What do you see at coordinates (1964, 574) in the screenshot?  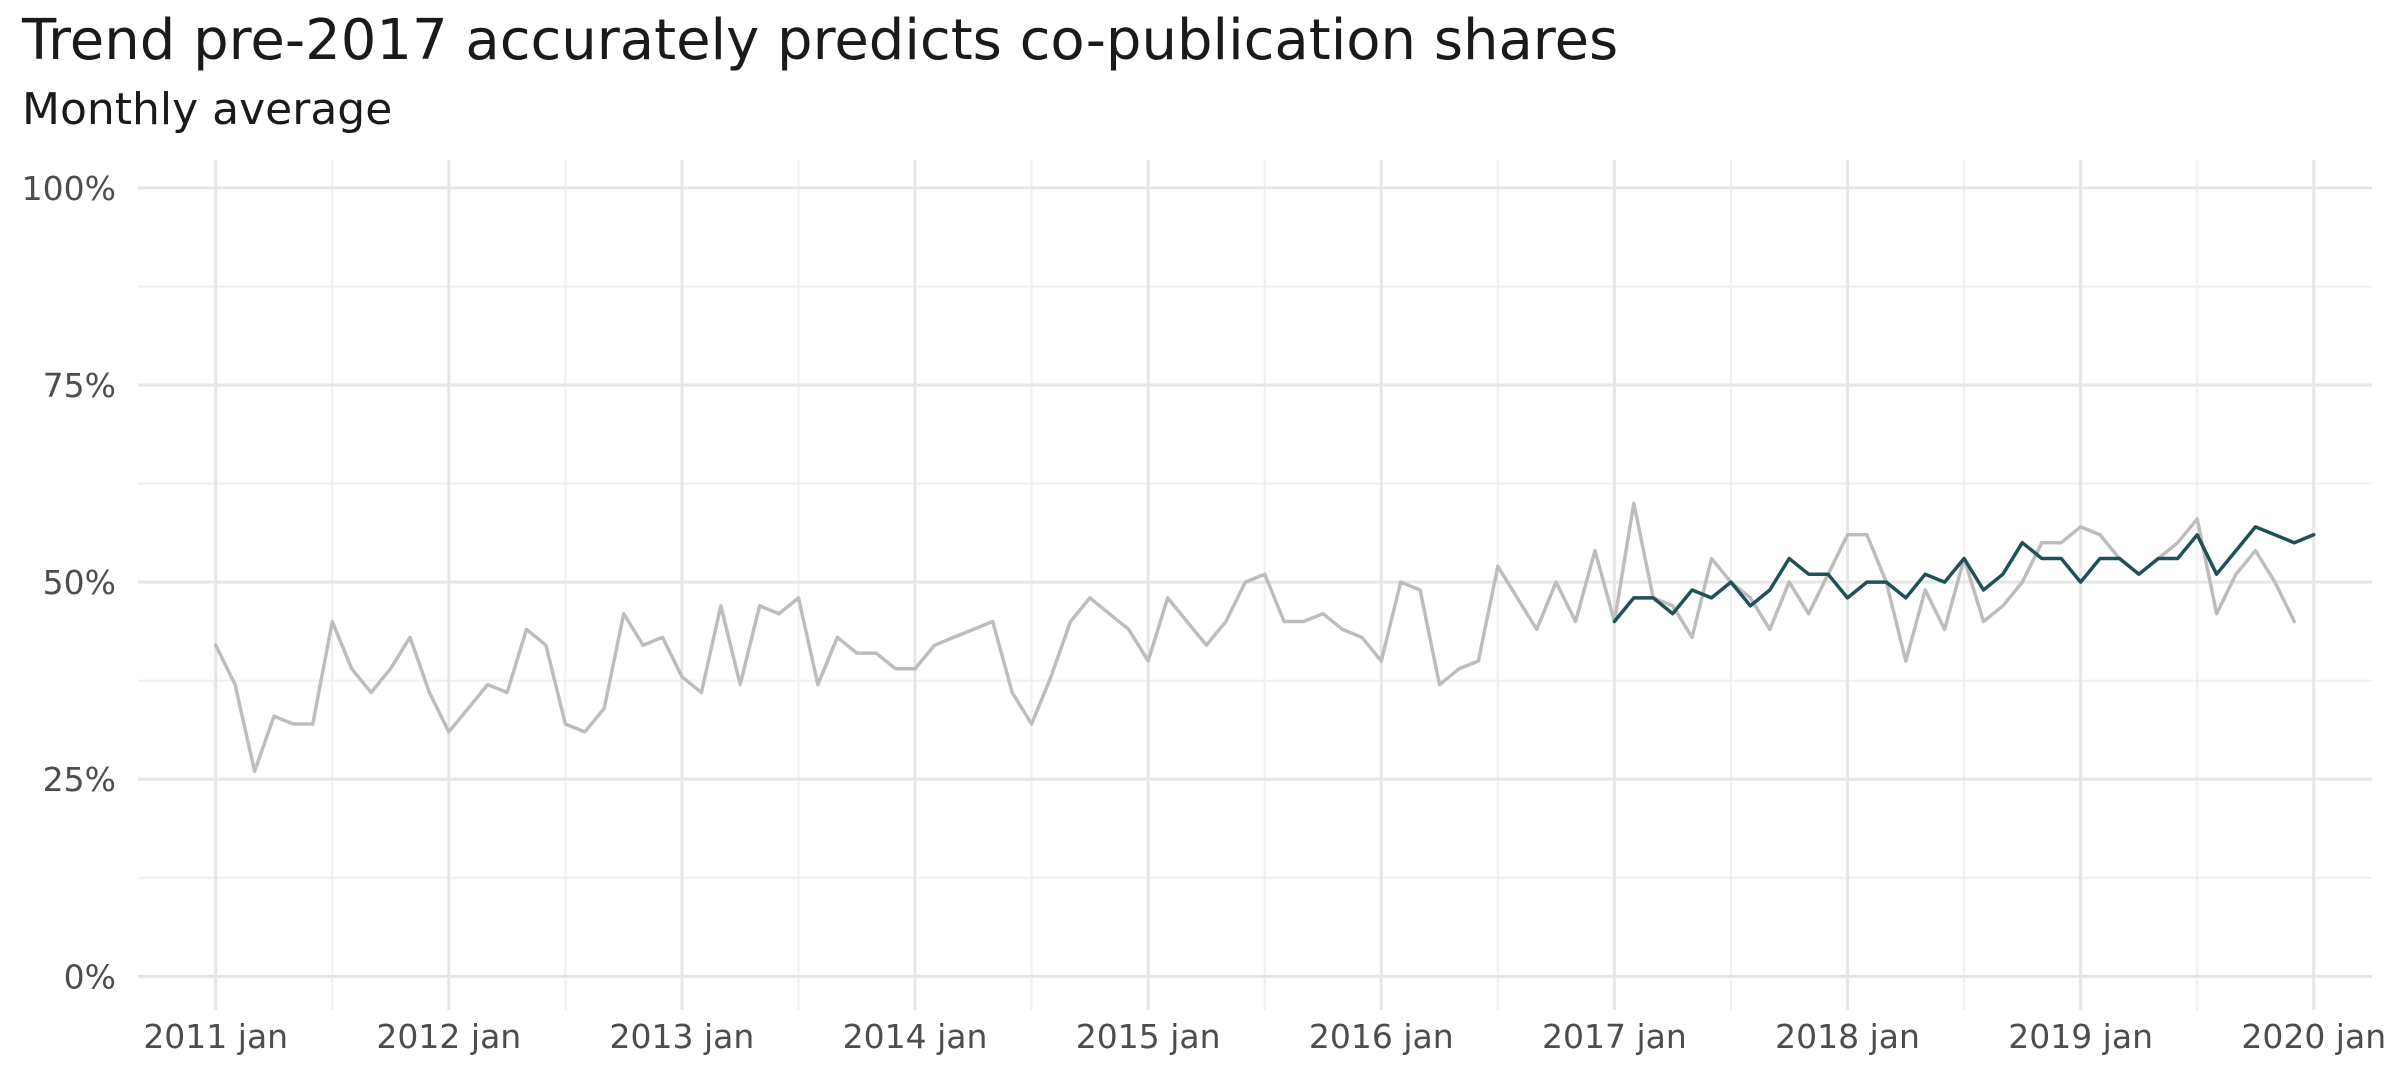 I see `series-line-predicted` at bounding box center [1964, 574].